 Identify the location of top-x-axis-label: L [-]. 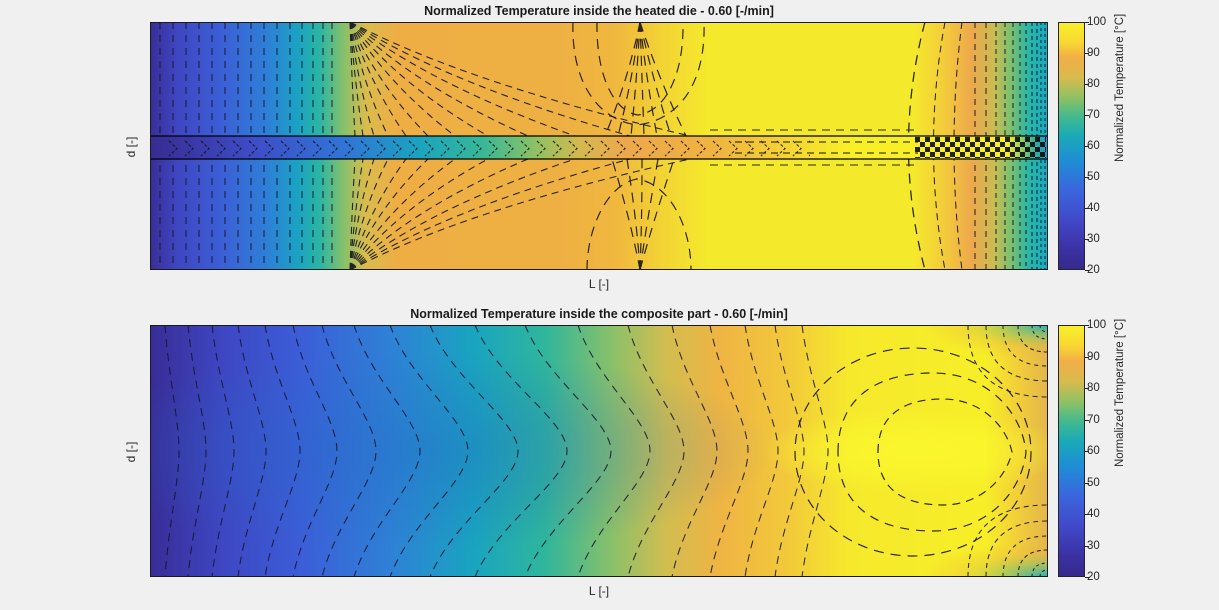
(599, 284).